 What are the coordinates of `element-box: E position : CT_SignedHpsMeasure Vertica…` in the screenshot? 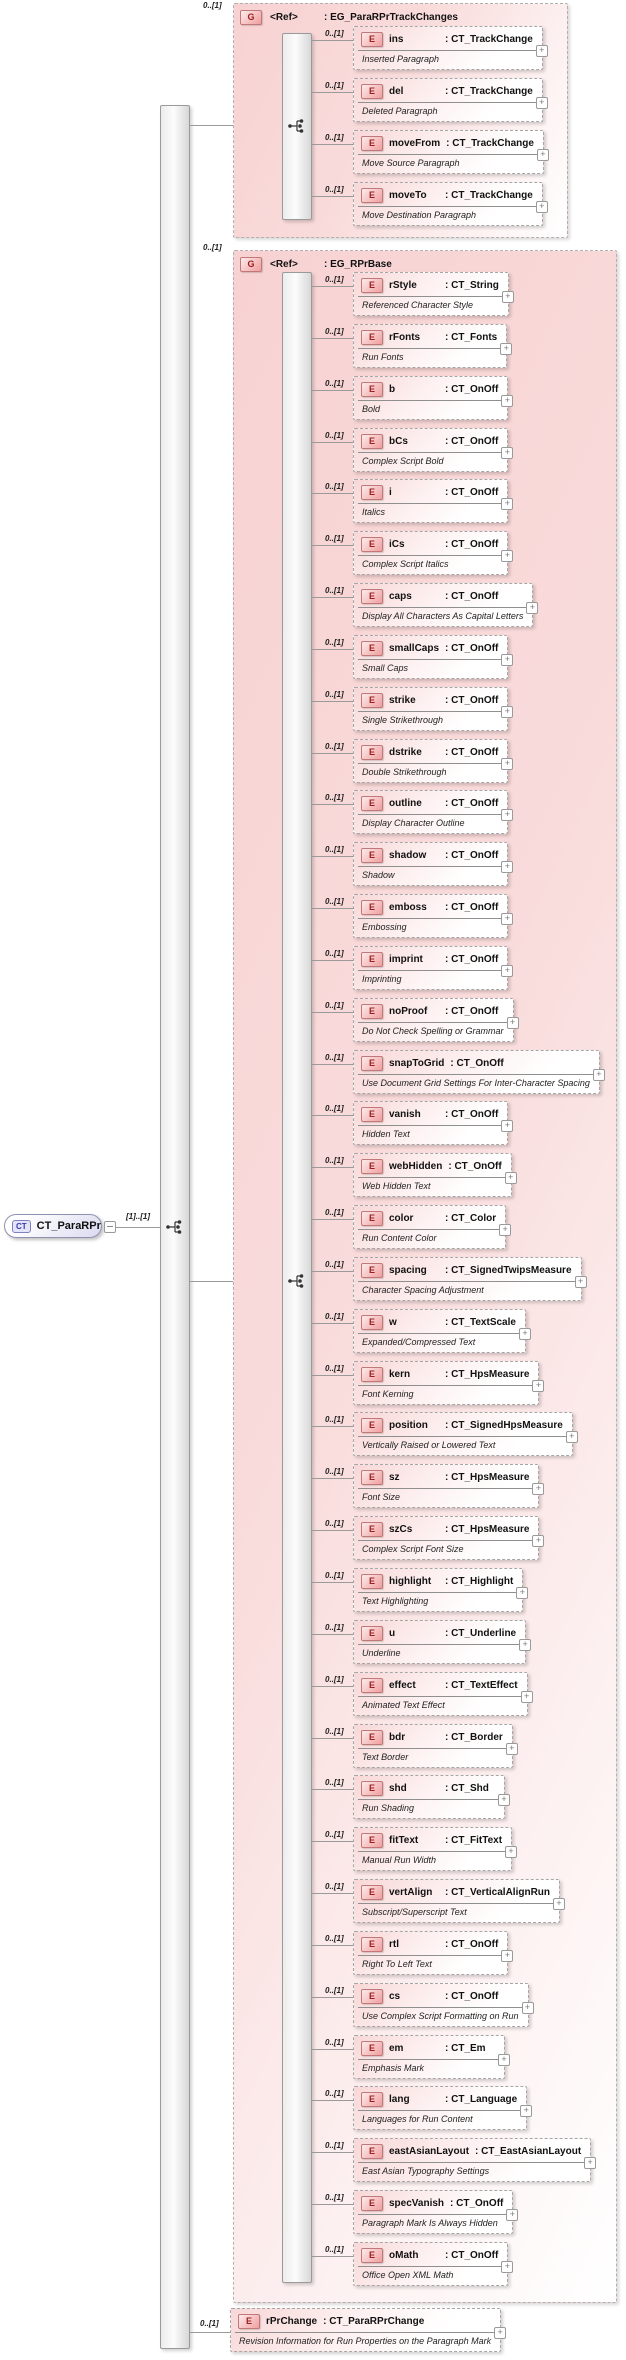 It's located at (465, 1434).